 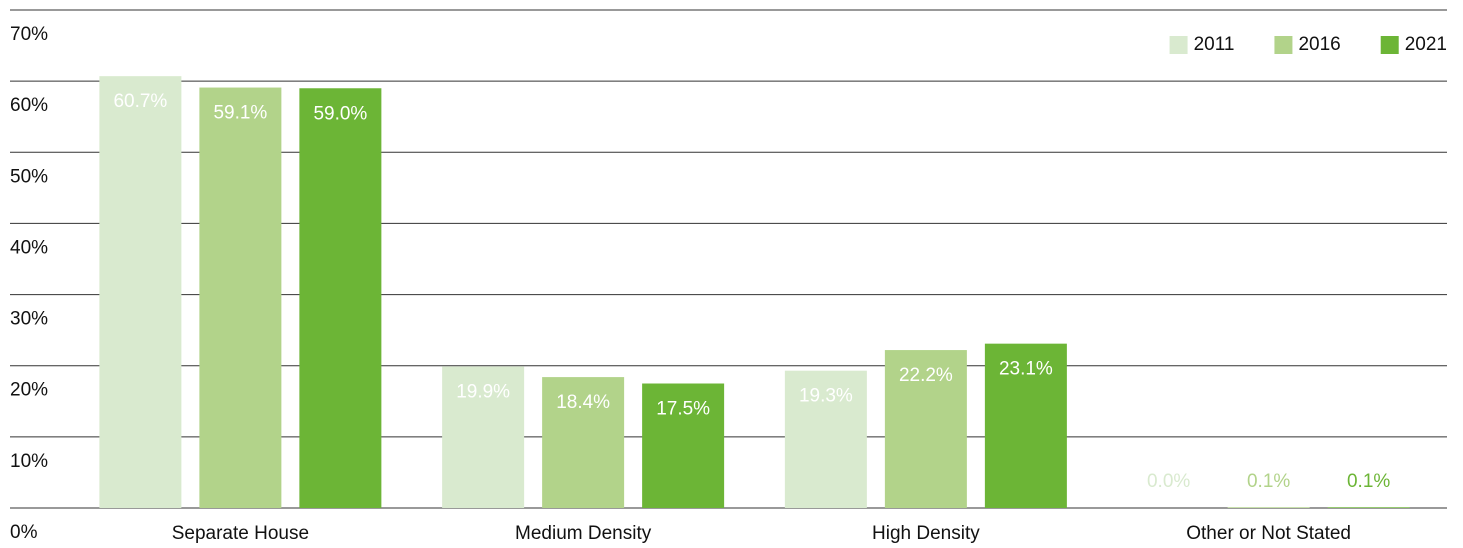 I want to click on y-tick-label: 50%, so click(x=29, y=176).